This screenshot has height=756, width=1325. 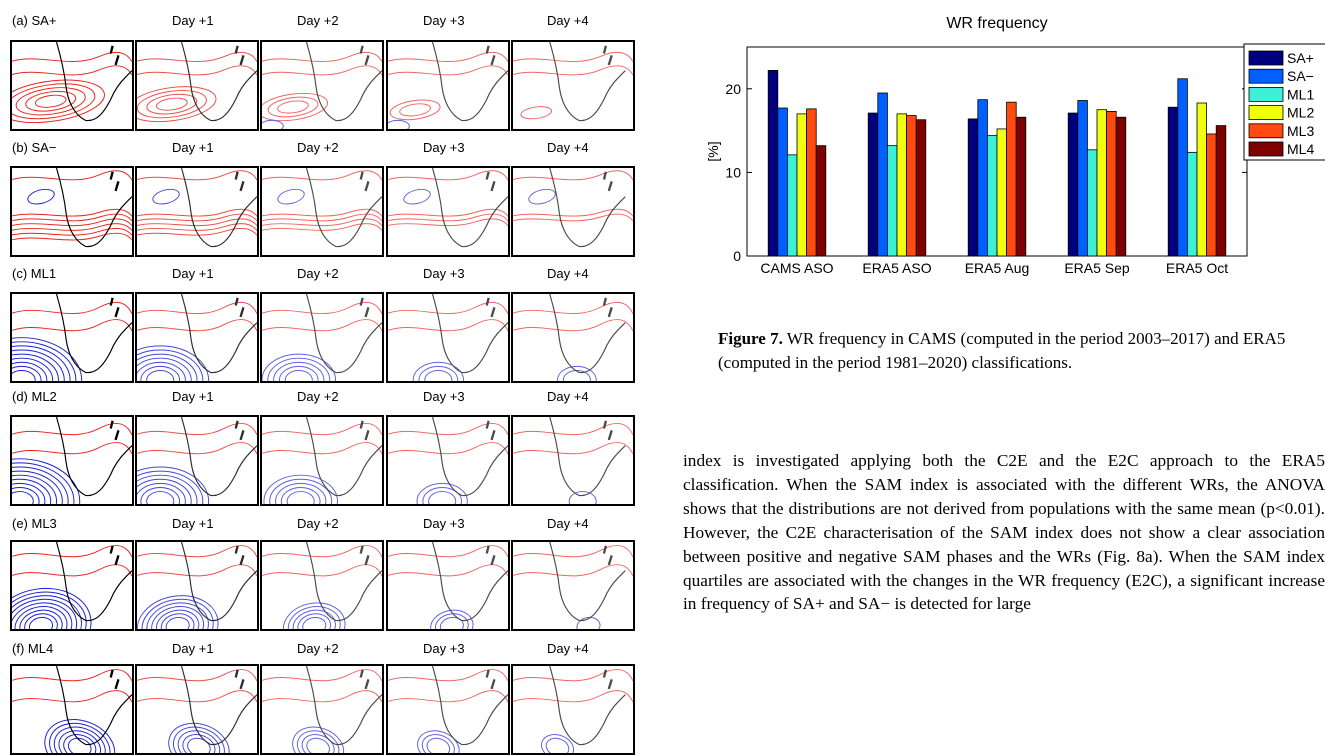 I want to click on panel-row-label: (d) ML2, so click(x=34, y=396).